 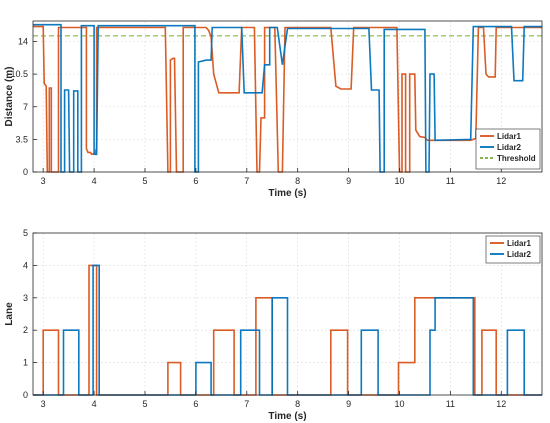 What do you see at coordinates (25, 233) in the screenshot?
I see `lane-y-tick-label: 5` at bounding box center [25, 233].